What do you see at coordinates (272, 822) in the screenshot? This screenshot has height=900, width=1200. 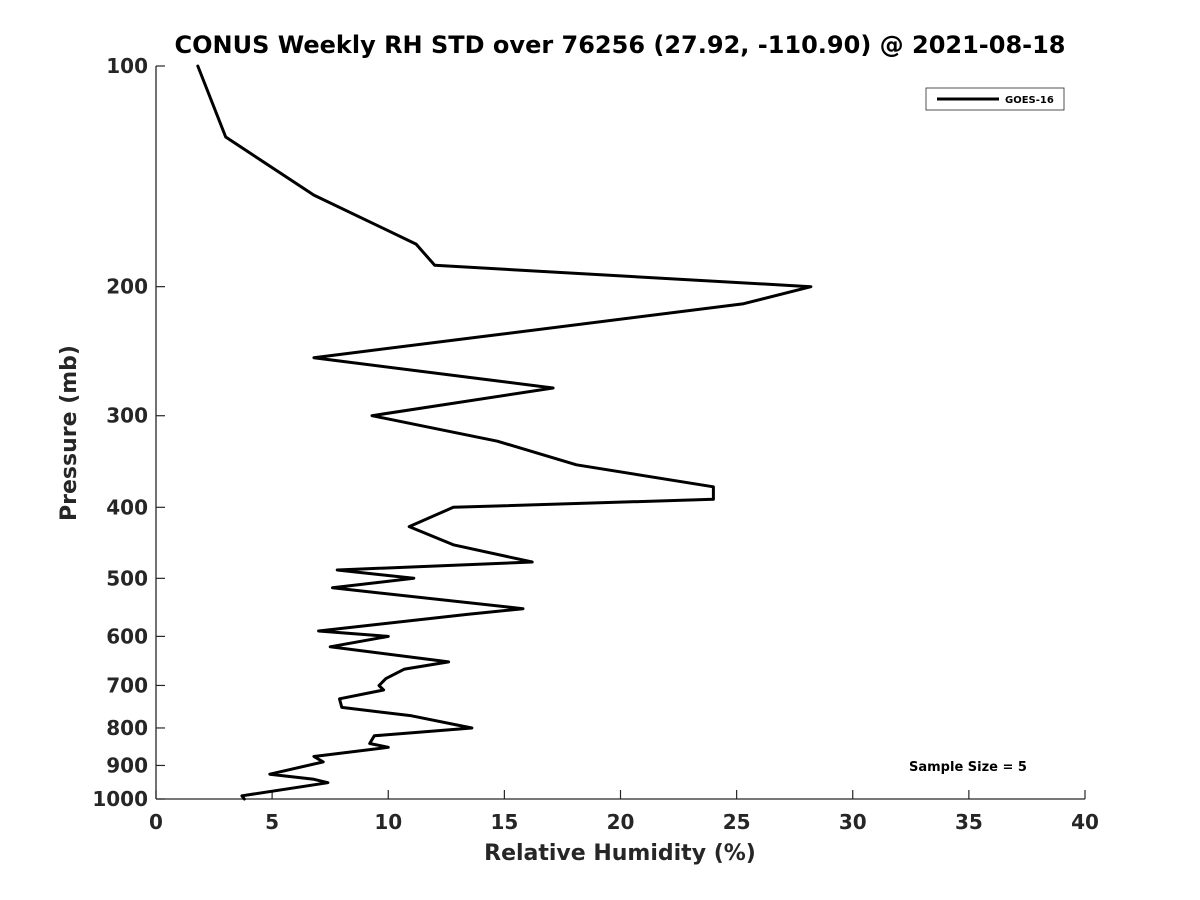 I see `x-tick-label: 5` at bounding box center [272, 822].